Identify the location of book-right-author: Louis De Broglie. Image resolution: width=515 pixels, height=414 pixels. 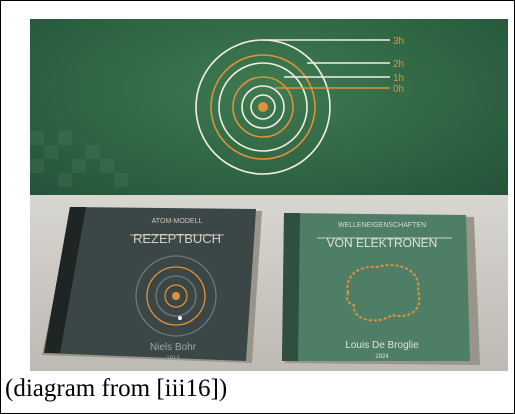
(382, 345).